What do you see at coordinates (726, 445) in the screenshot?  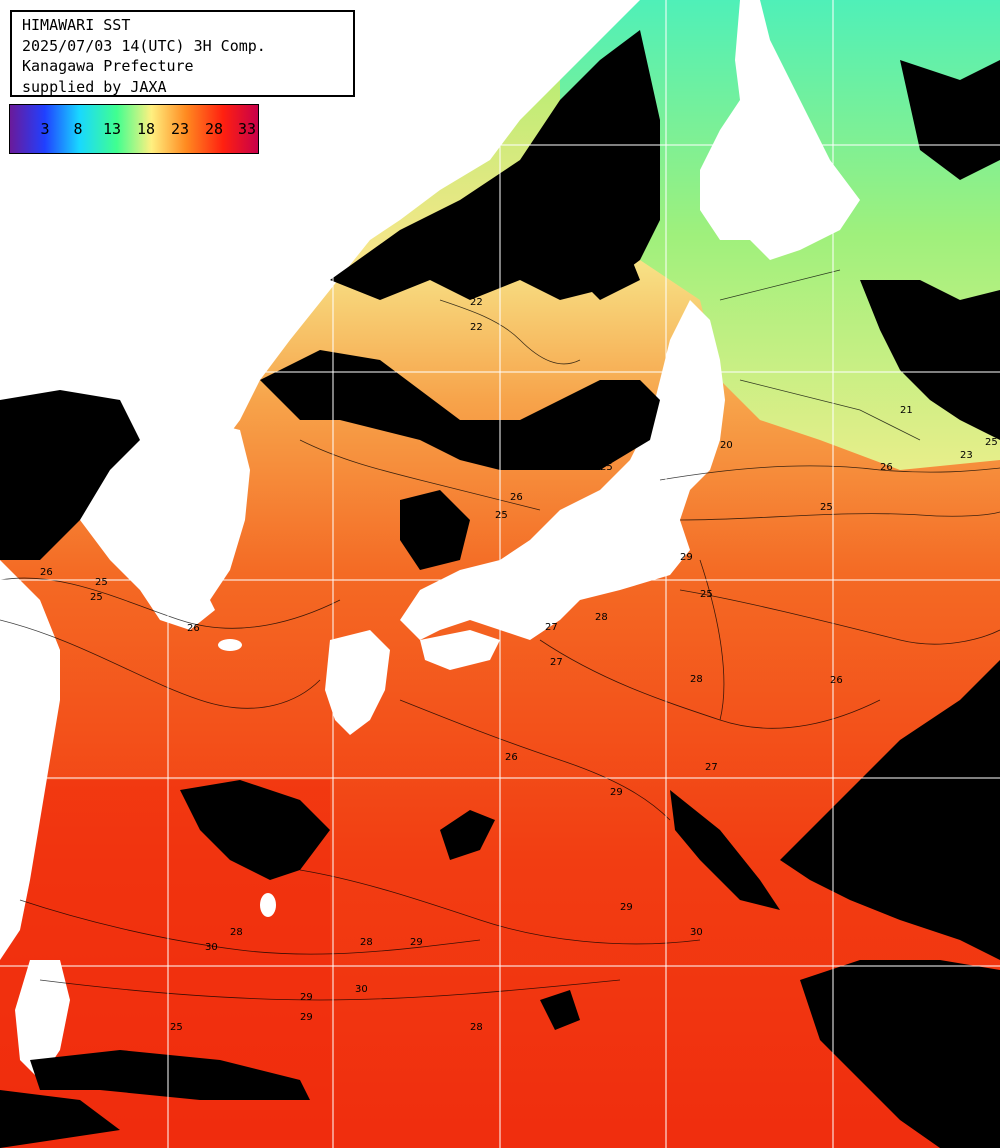 I see `contour-value-label: 20` at bounding box center [726, 445].